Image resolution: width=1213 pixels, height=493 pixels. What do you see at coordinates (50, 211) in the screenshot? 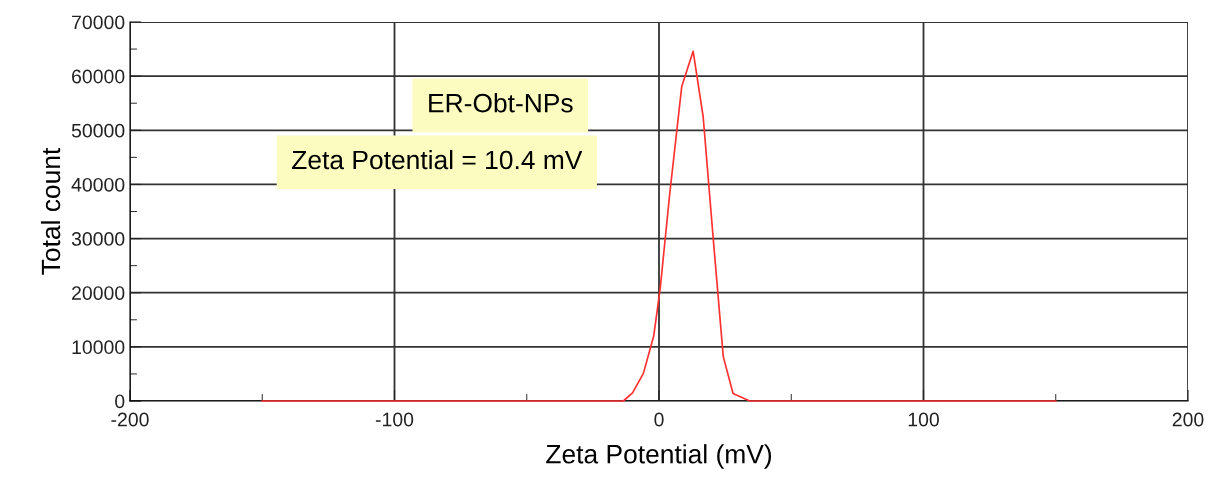
I see `y-axis-title: Total count` at bounding box center [50, 211].